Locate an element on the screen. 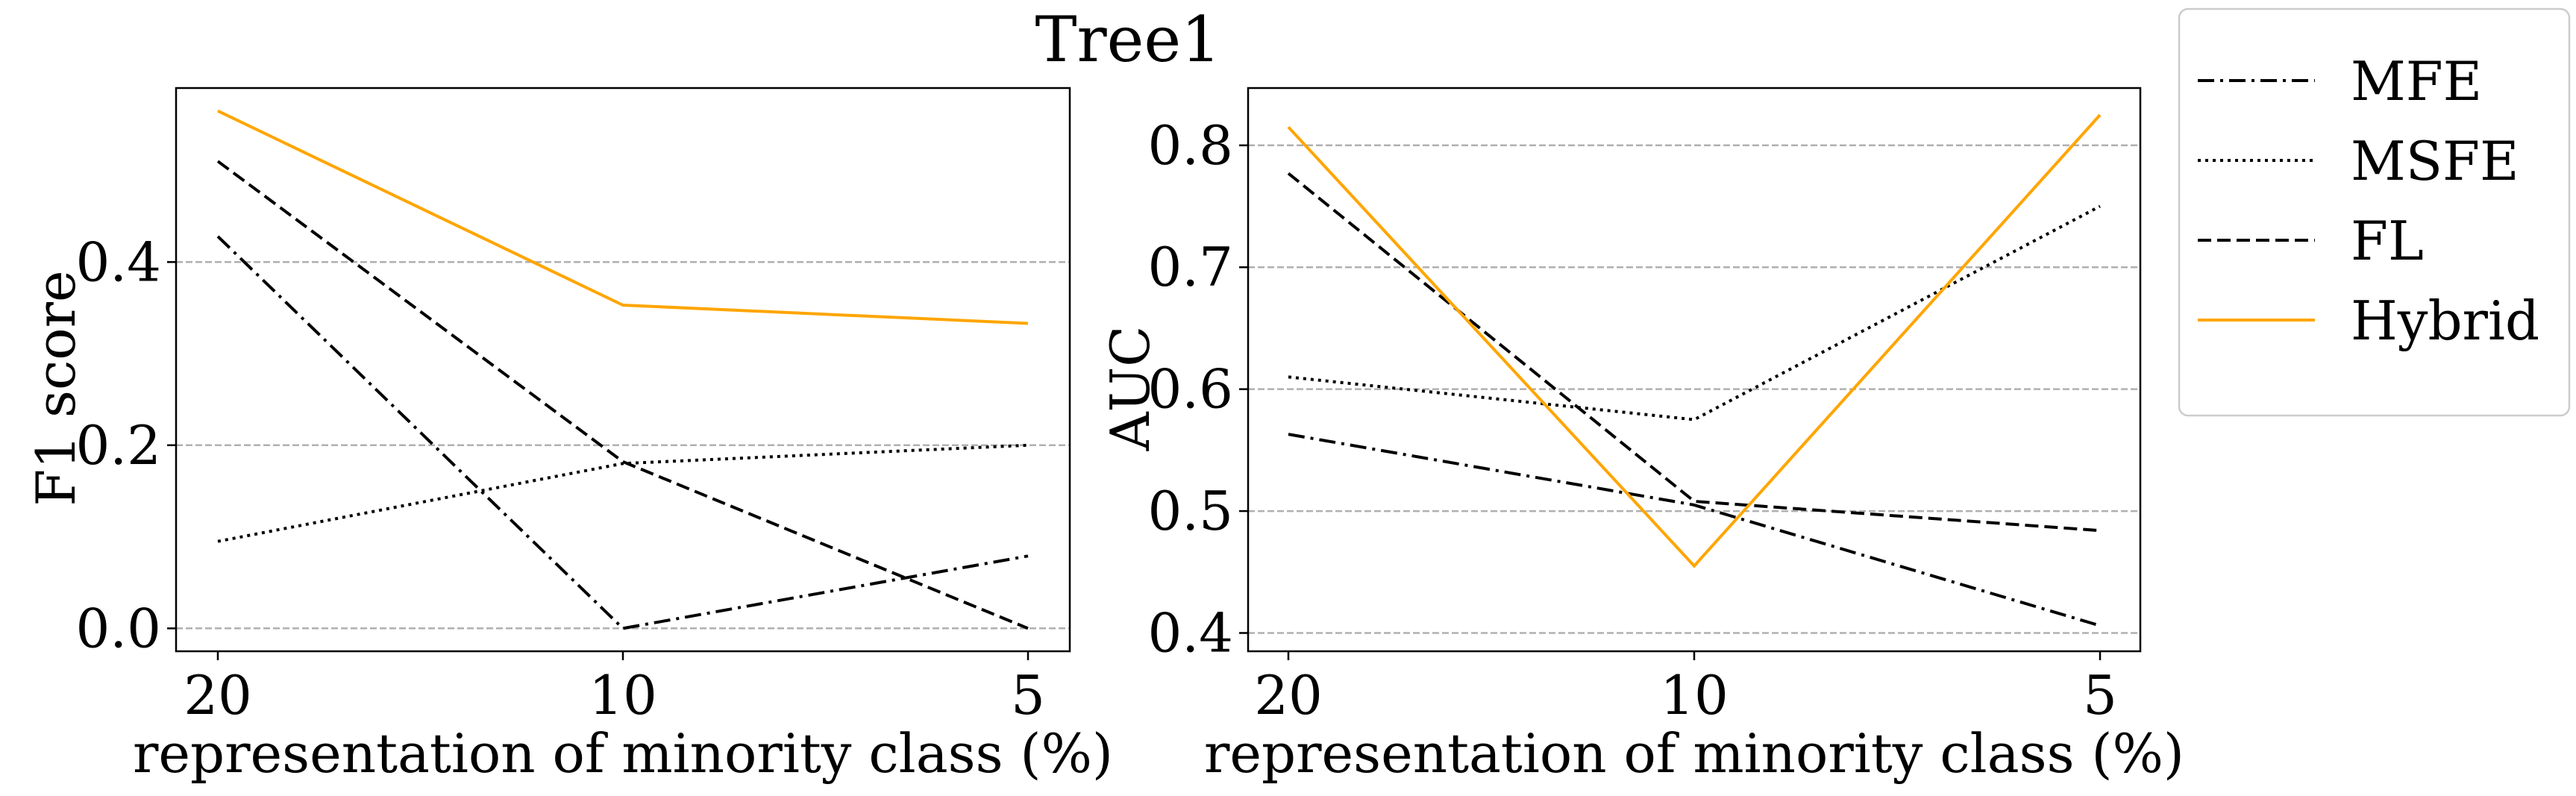 The height and width of the screenshot is (796, 2576). y-axis-label: AUC is located at coordinates (1130, 389).